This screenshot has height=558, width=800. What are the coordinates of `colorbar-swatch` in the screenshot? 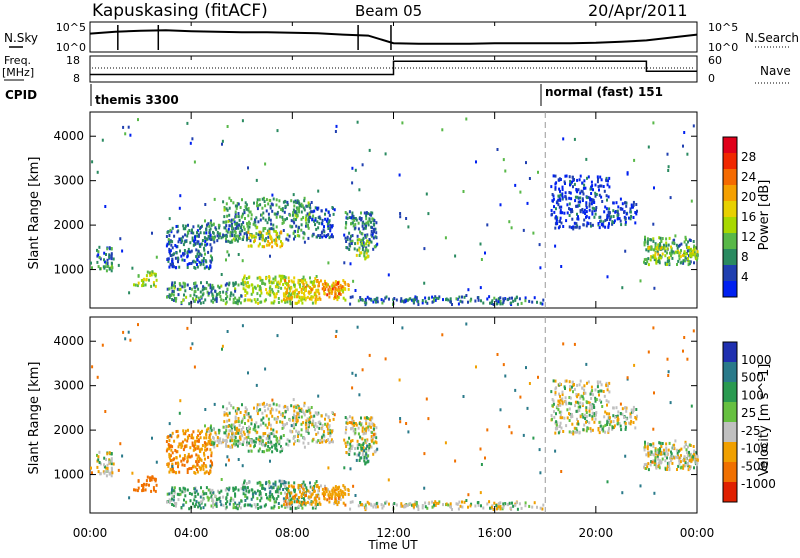 It's located at (730, 432).